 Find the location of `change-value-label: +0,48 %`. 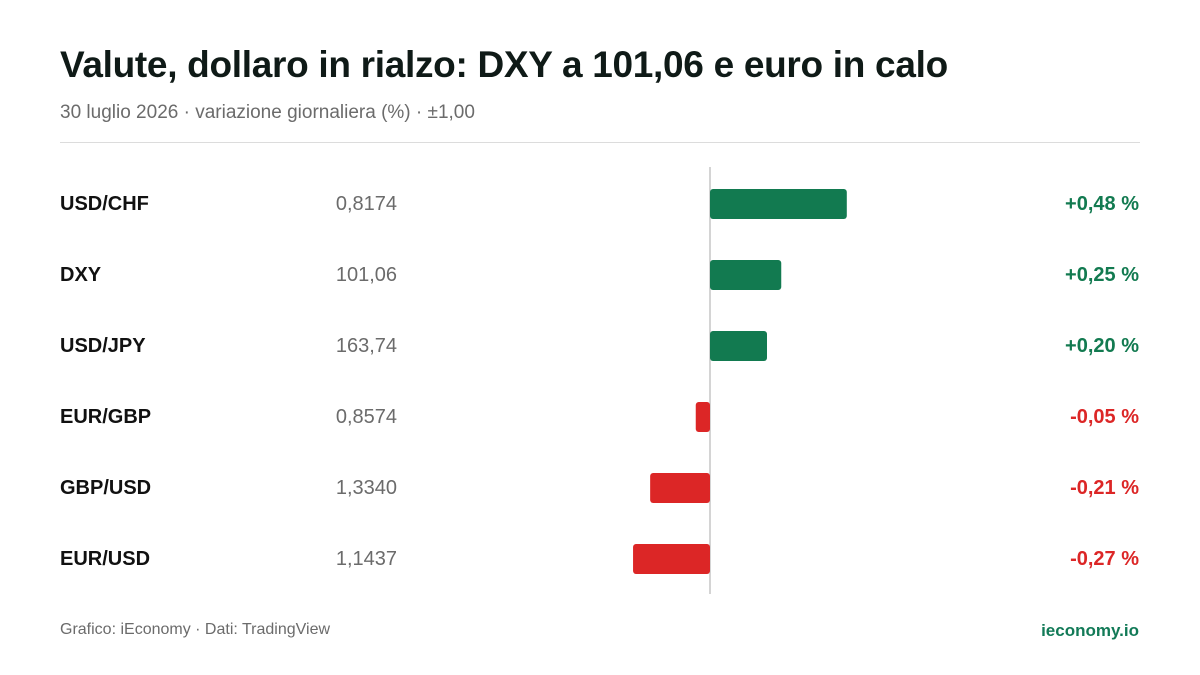

change-value-label: +0,48 % is located at coordinates (1102, 204).